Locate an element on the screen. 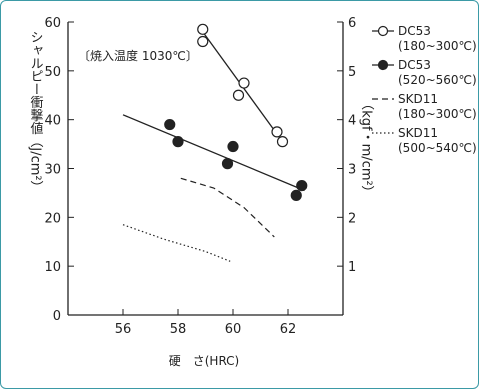 This screenshot has width=479, height=389. series-1-fit-line is located at coordinates (213, 153).